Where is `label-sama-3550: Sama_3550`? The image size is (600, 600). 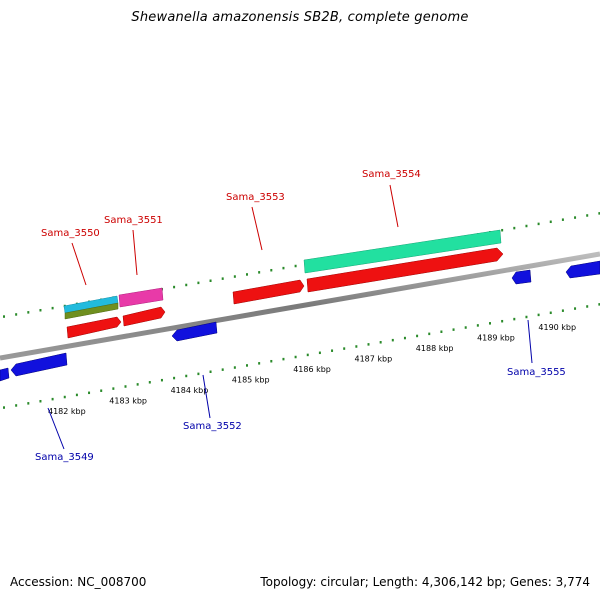
label-sama-3550: Sama_3550 is located at coordinates (70, 233).